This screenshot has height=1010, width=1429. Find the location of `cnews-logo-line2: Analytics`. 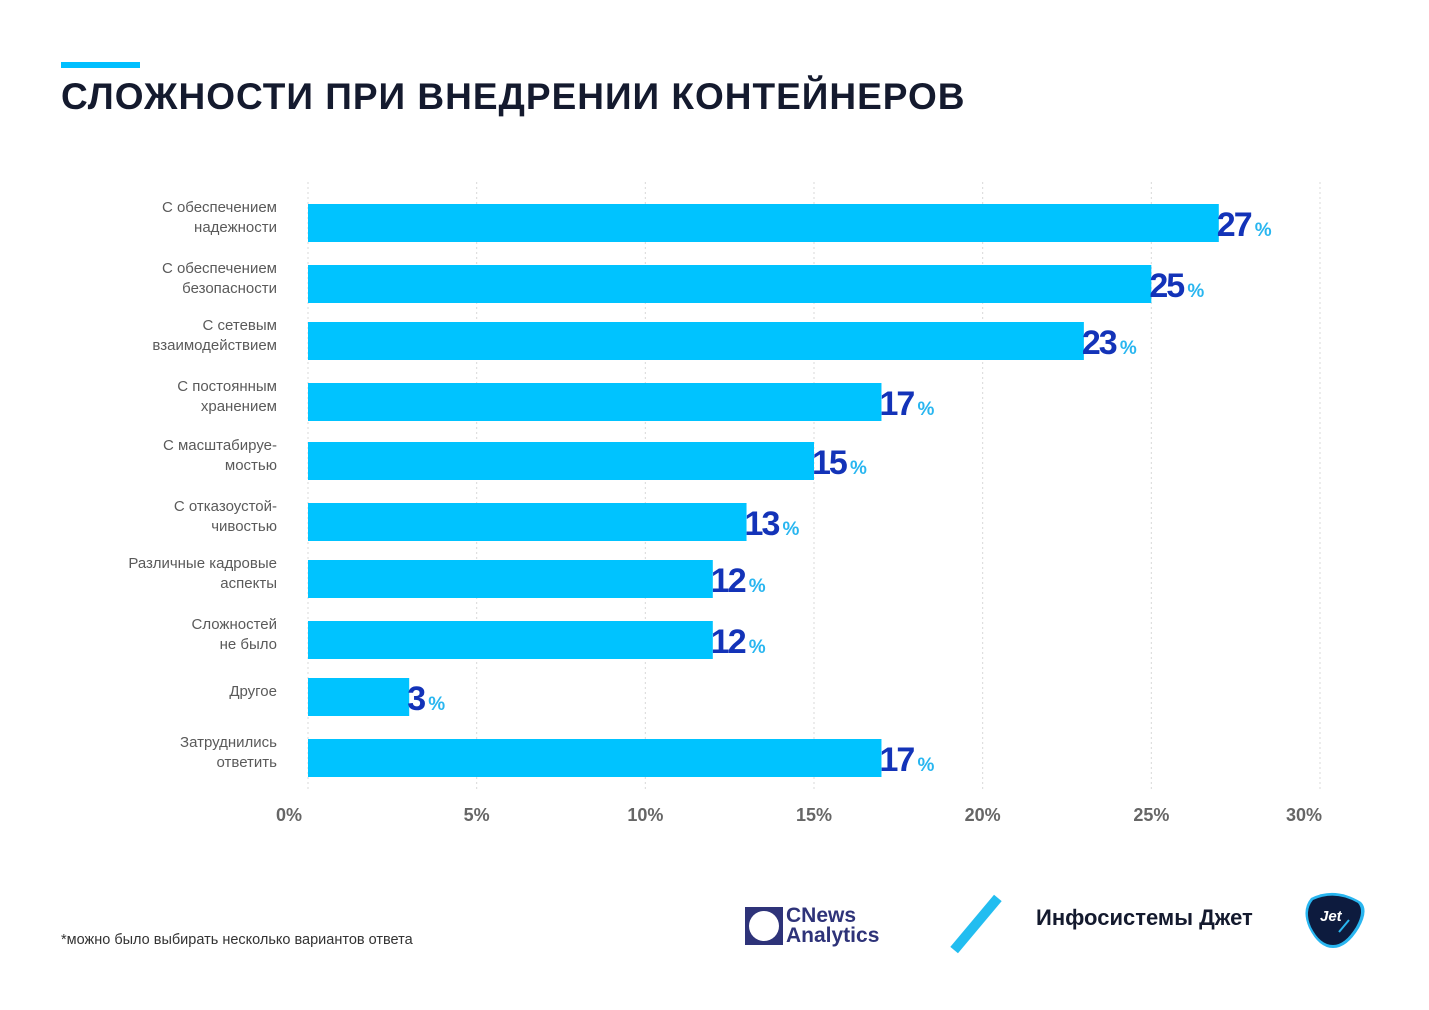

cnews-logo-line2: Analytics is located at coordinates (833, 935).